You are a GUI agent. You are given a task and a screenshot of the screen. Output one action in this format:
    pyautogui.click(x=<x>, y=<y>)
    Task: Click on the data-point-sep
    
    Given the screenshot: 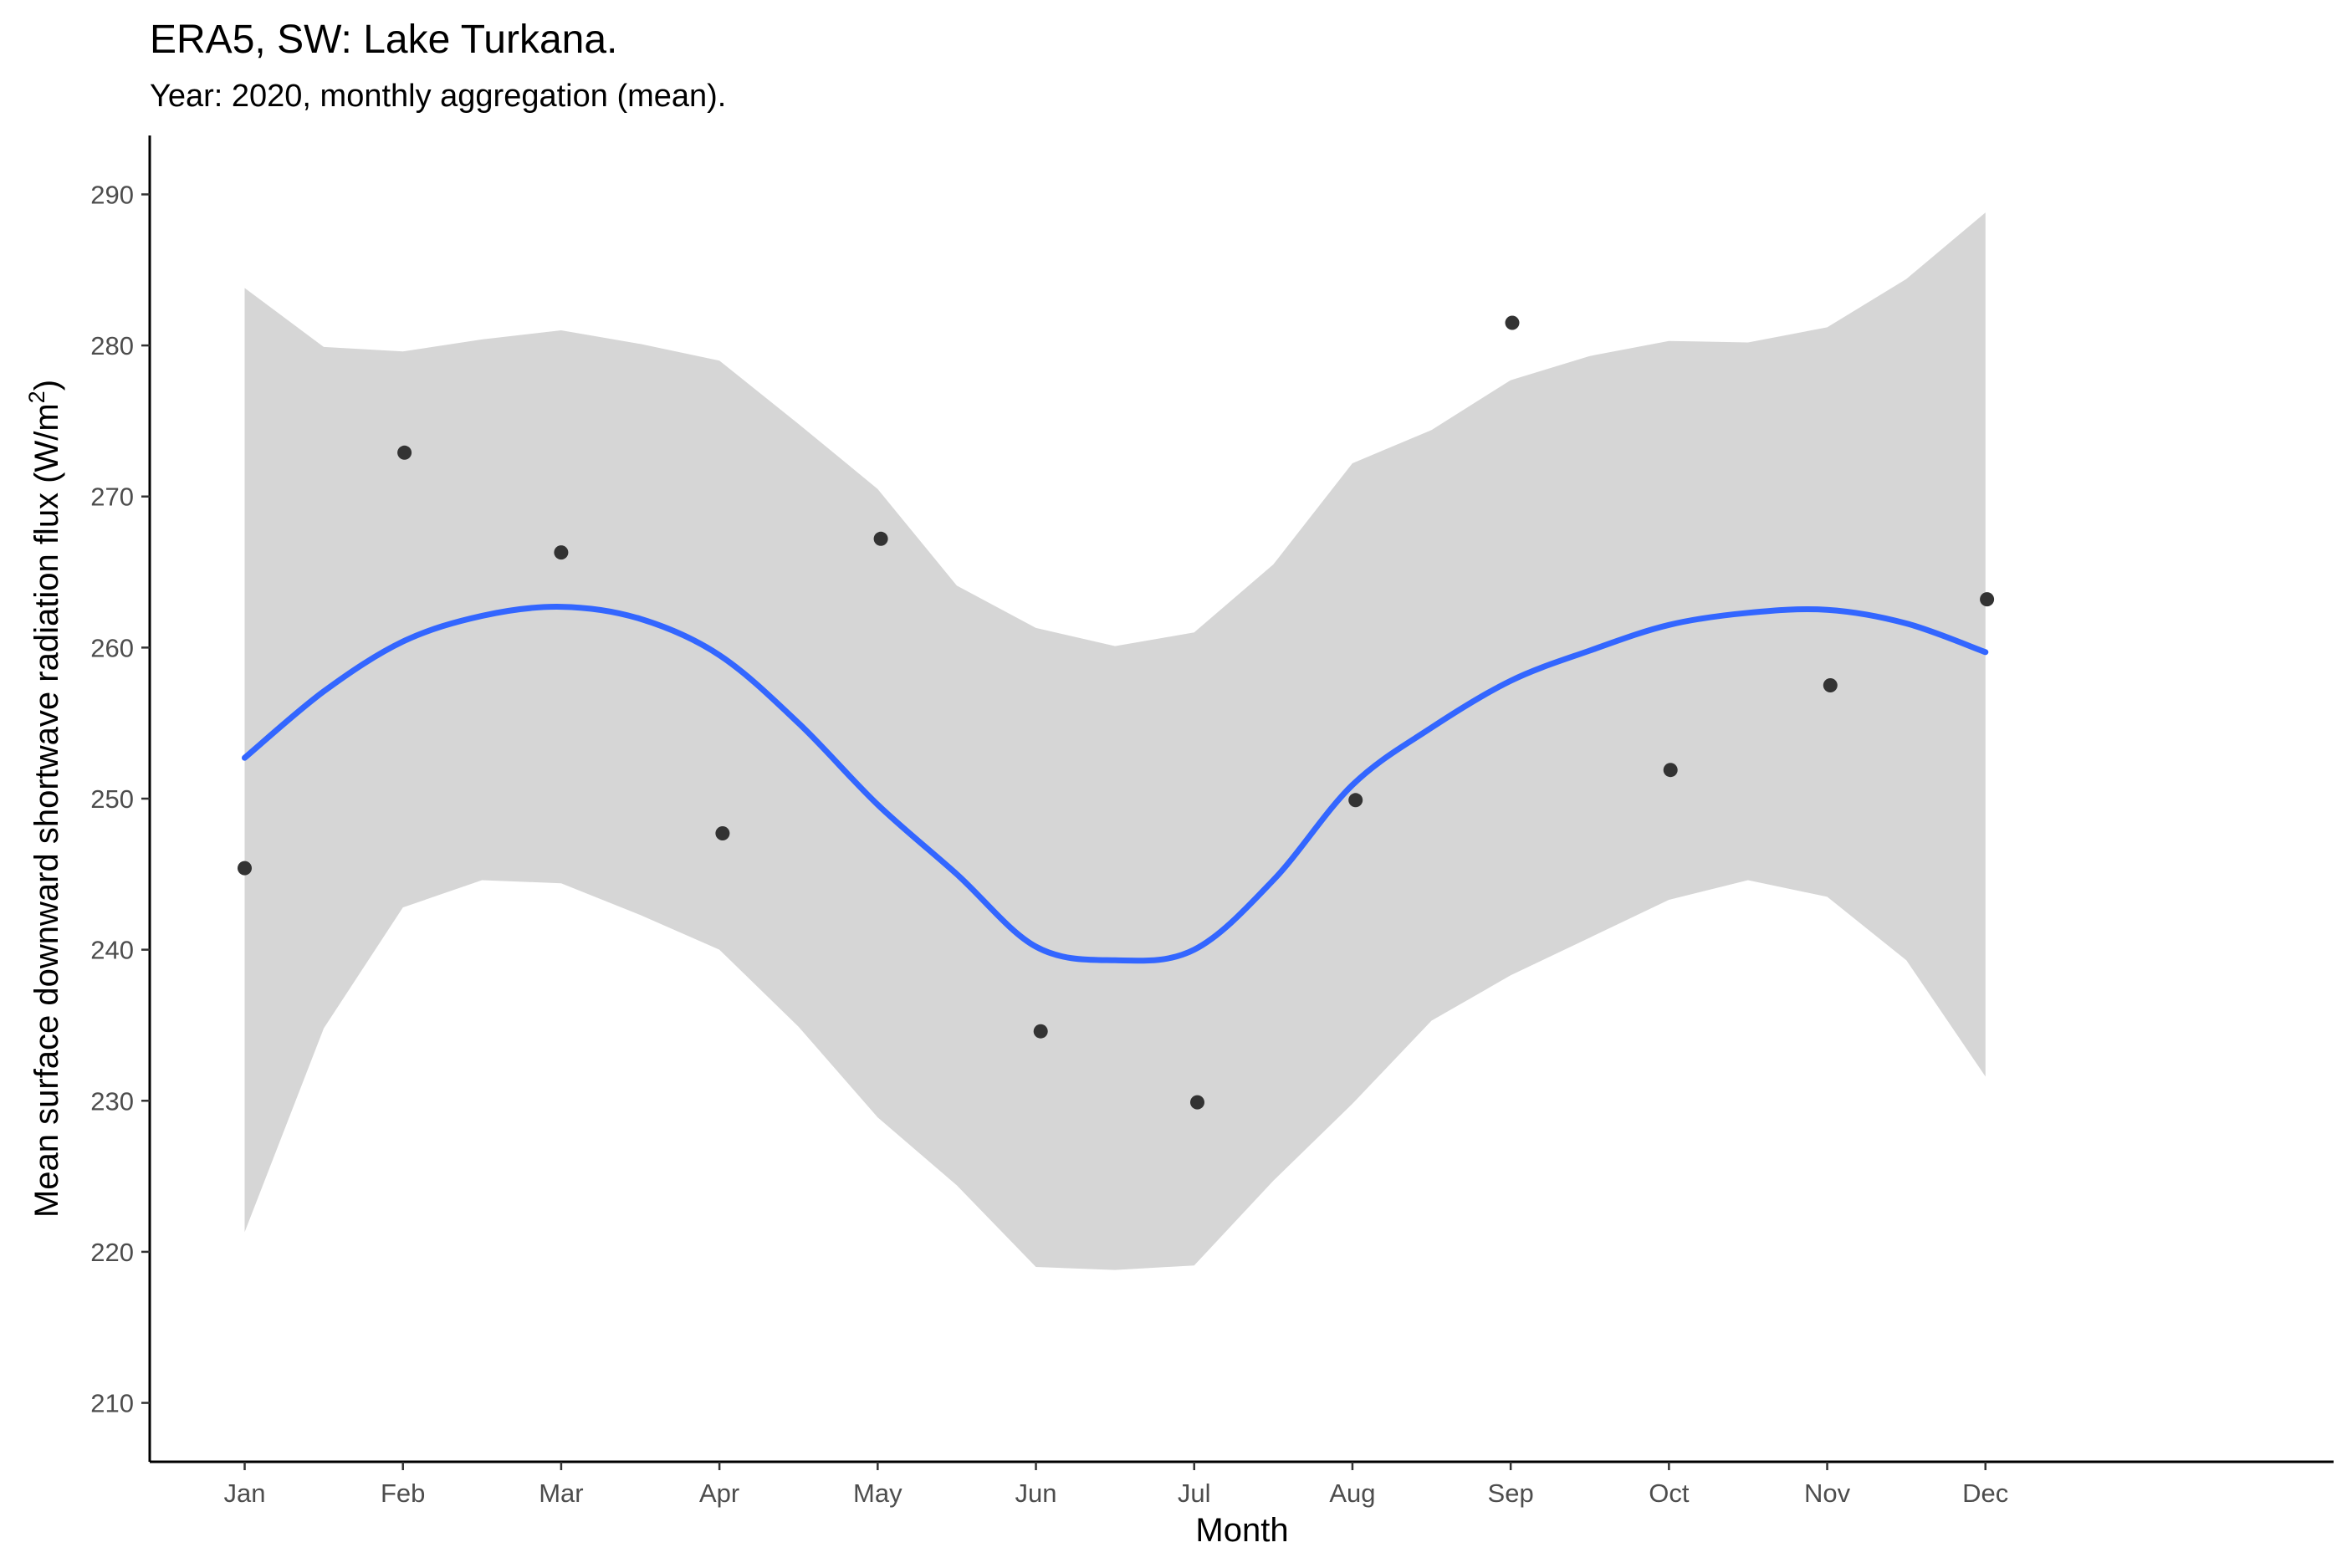 What is the action you would take?
    pyautogui.click(x=1512, y=322)
    